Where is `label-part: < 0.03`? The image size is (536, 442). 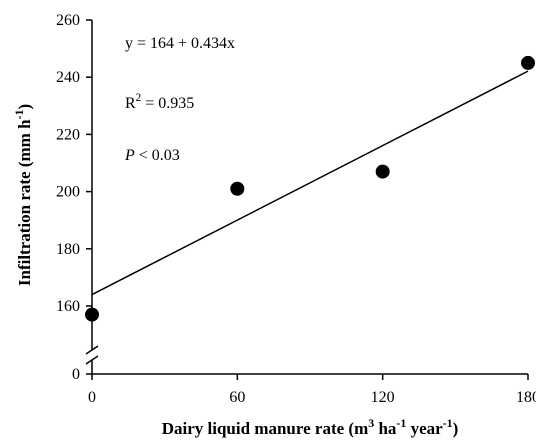 label-part: < 0.03 is located at coordinates (157, 155).